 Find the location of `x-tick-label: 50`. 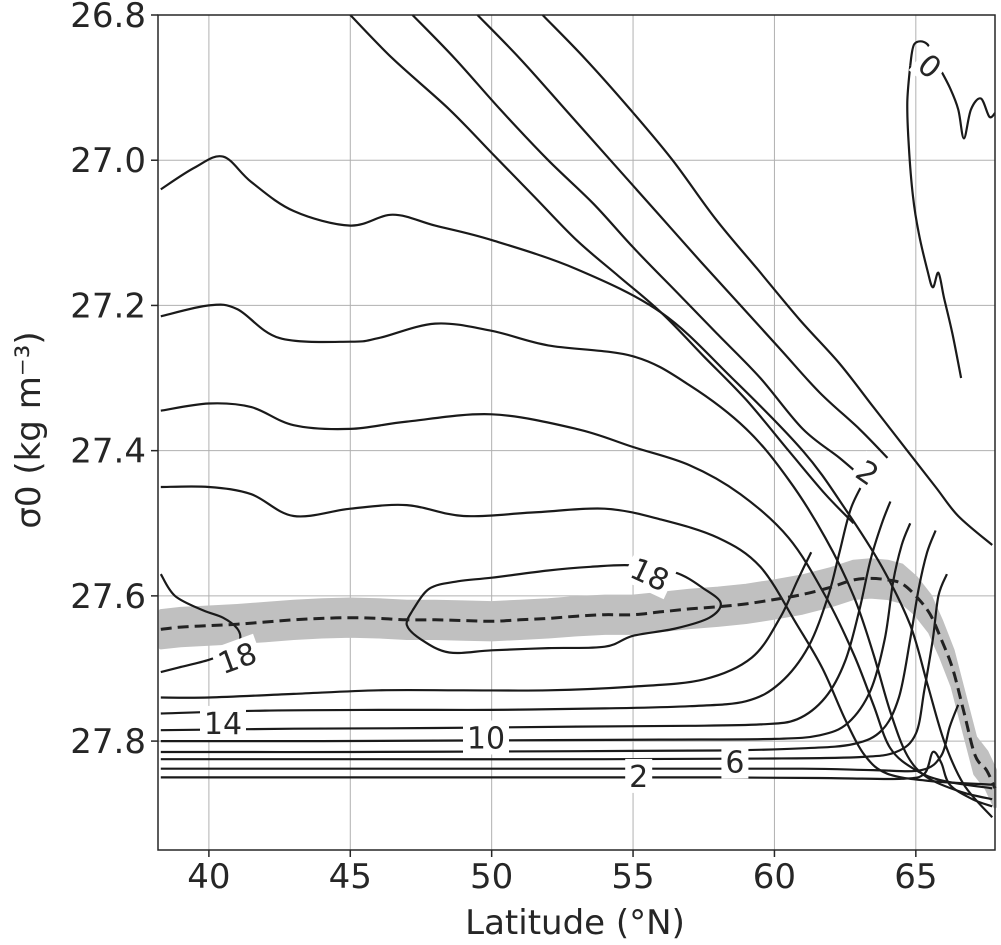

x-tick-label: 50 is located at coordinates (491, 877).